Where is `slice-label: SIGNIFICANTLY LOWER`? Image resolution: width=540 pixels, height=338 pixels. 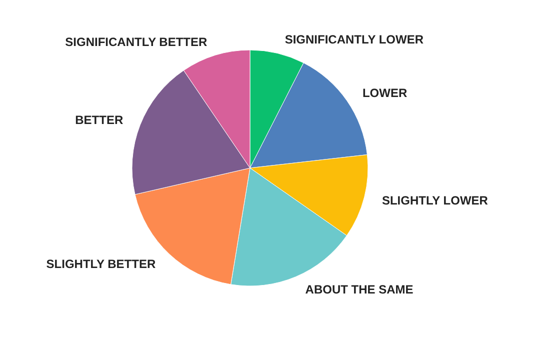 slice-label: SIGNIFICANTLY LOWER is located at coordinates (354, 39).